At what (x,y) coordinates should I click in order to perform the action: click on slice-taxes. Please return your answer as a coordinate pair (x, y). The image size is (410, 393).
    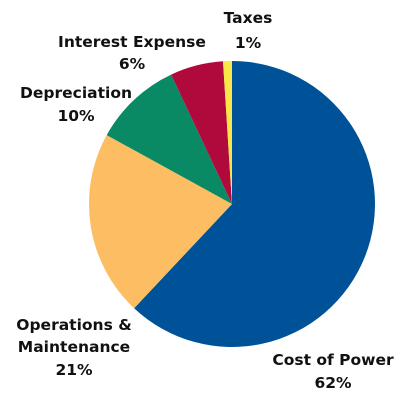
    Looking at the image, I should click on (227, 132).